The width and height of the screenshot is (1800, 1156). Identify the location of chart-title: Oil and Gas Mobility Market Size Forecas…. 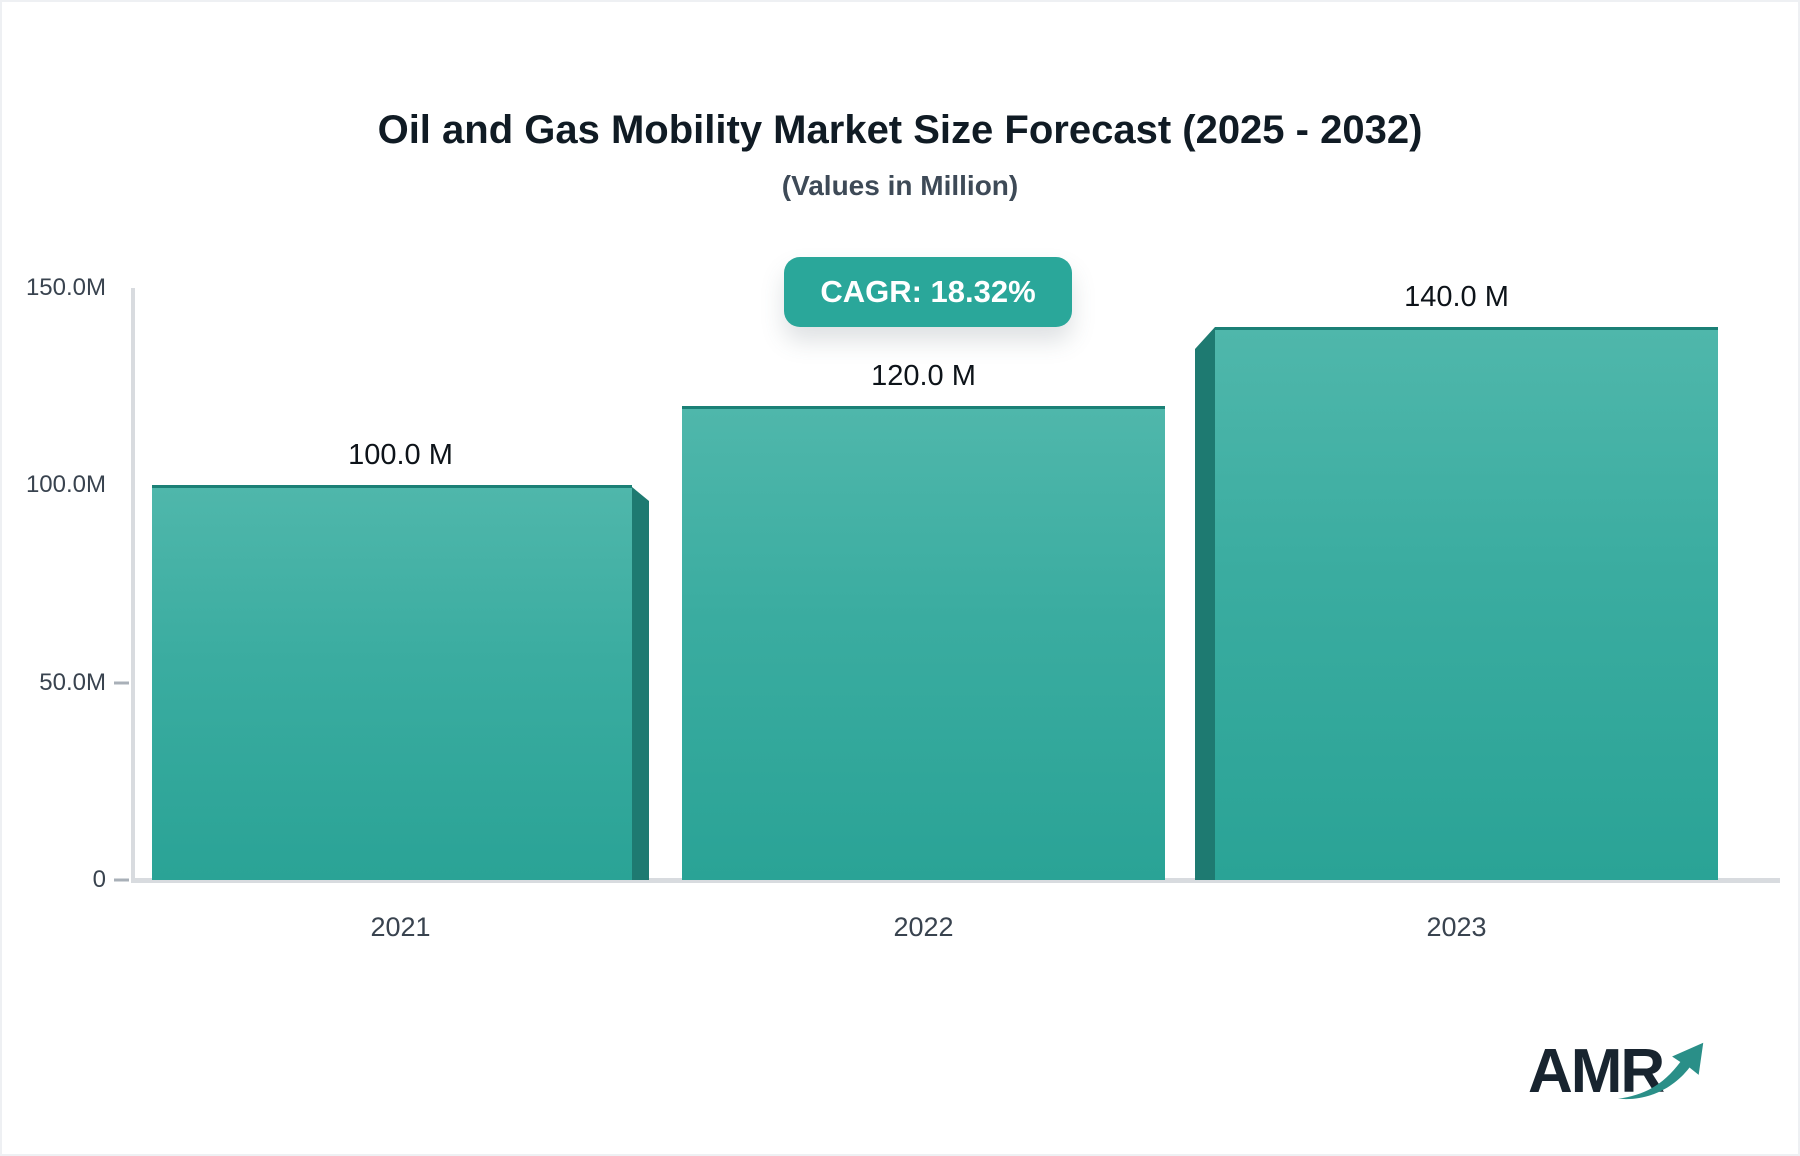
(900, 130).